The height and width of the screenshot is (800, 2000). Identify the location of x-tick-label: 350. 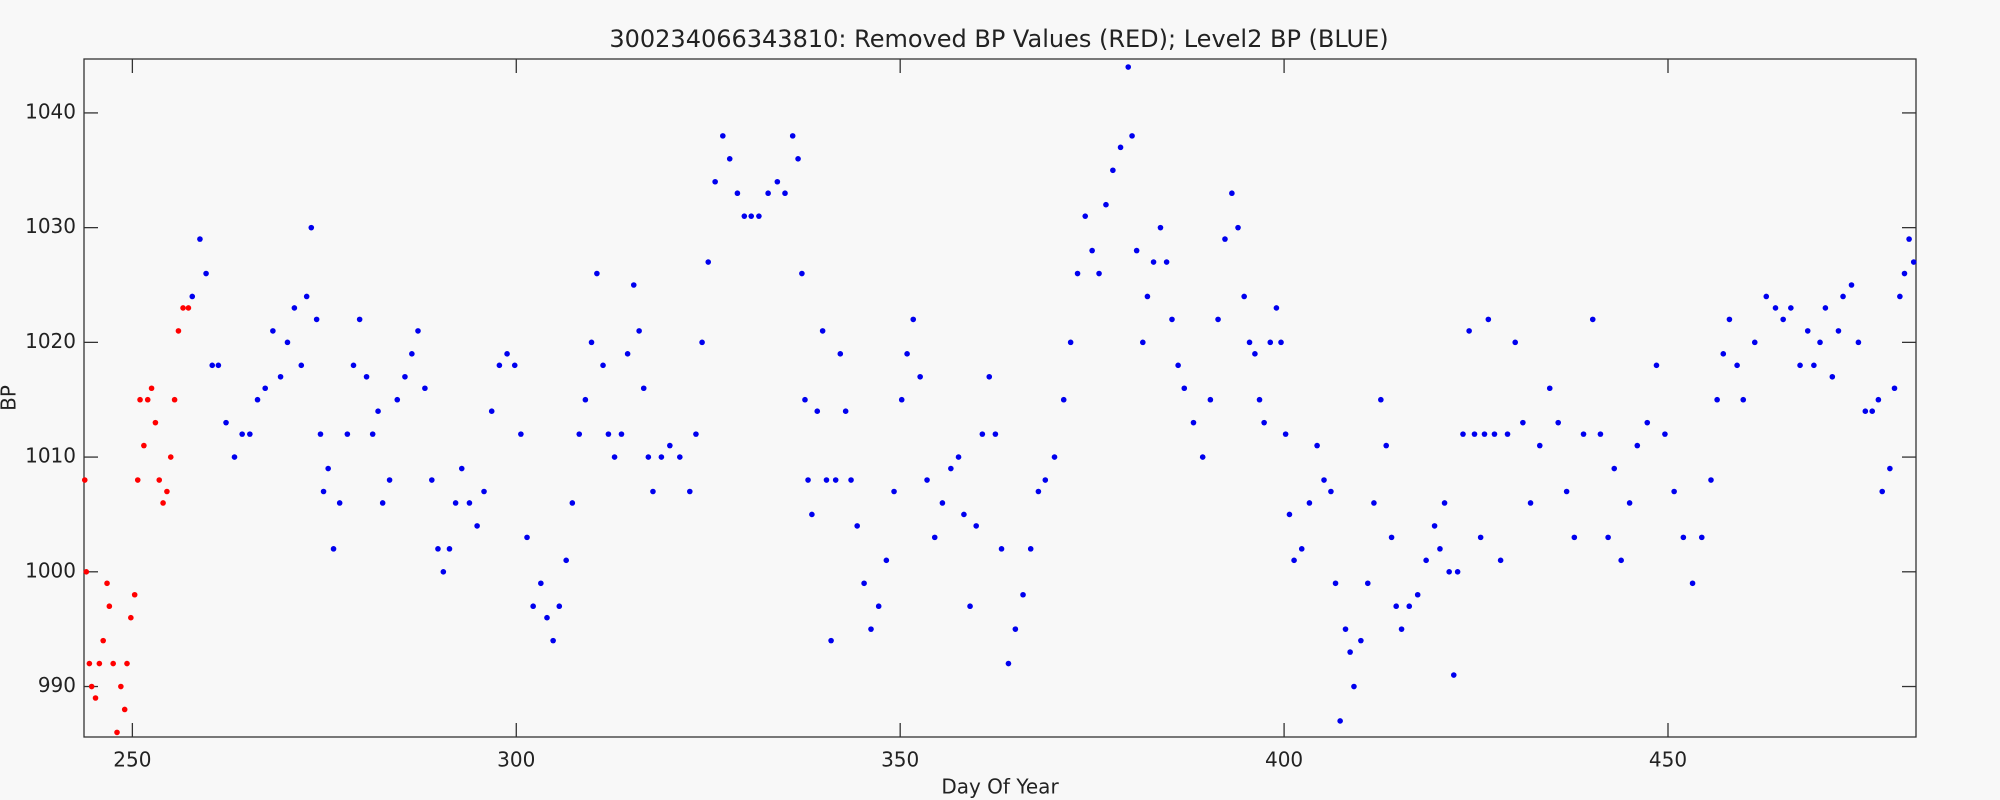
(900, 760).